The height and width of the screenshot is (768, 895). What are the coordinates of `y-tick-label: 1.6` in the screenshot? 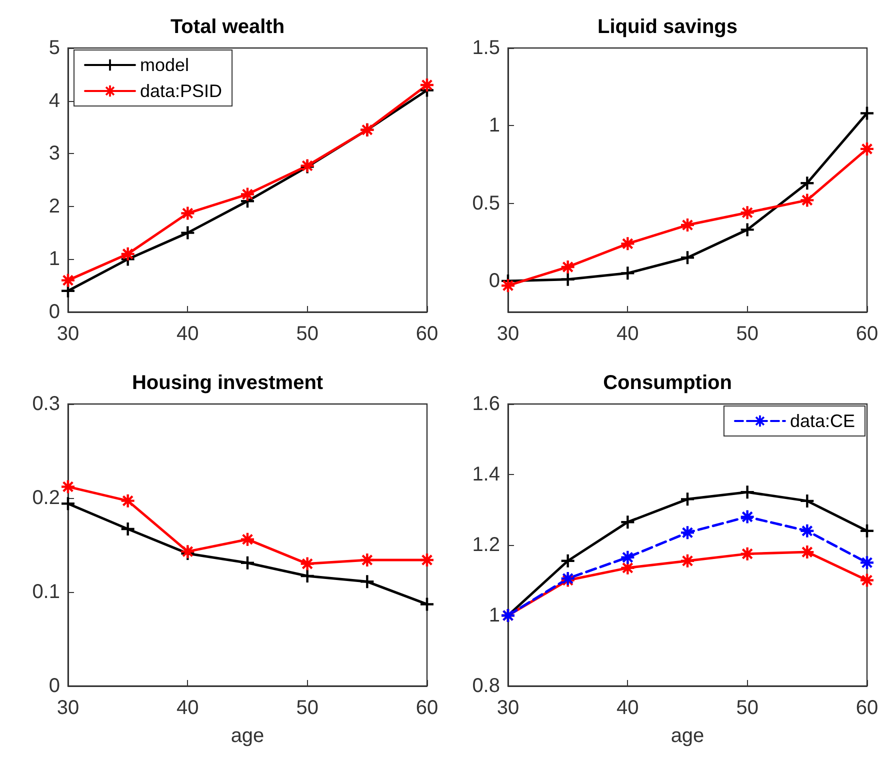 It's located at (486, 404).